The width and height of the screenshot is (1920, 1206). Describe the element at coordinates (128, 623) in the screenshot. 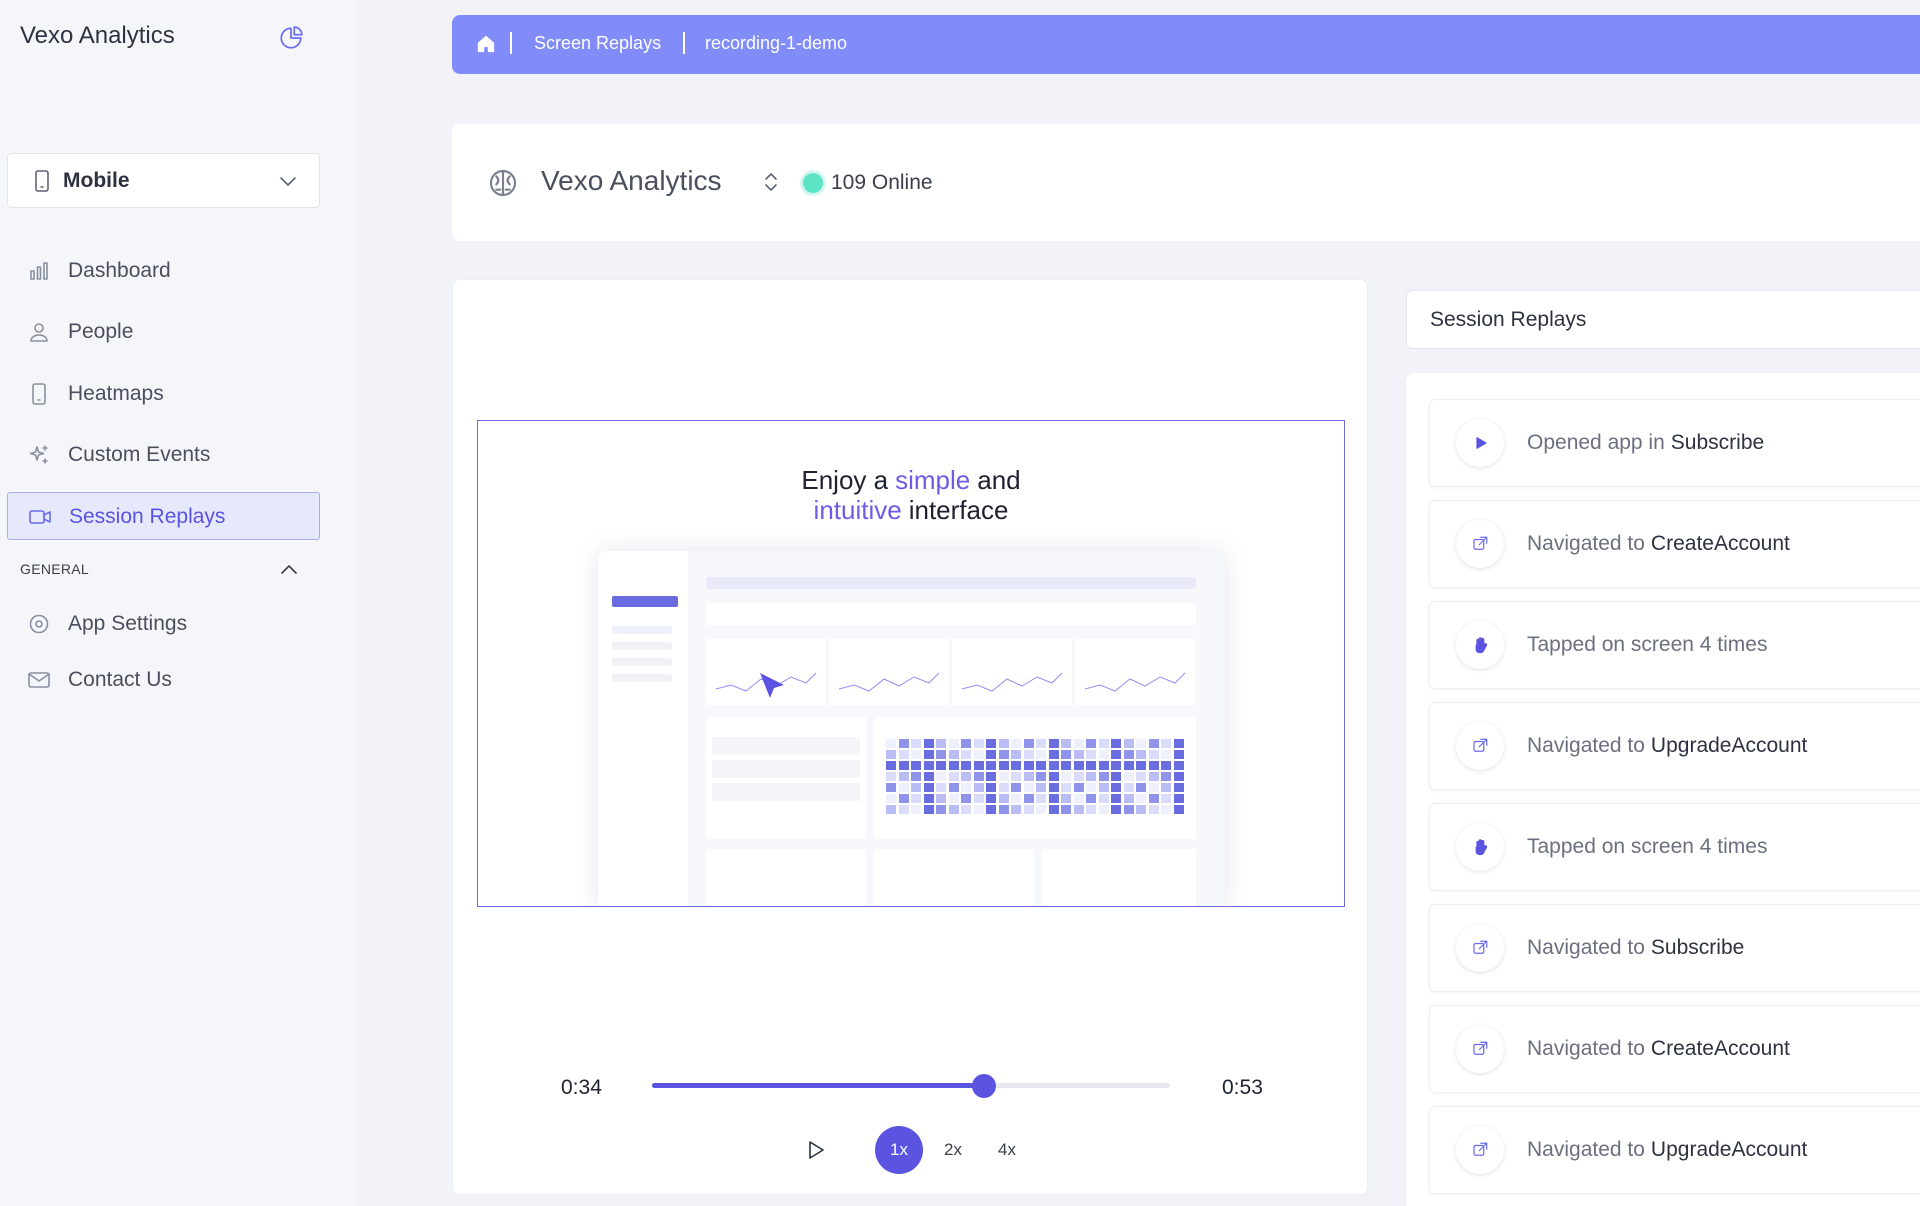

I see `nav-label: App Settings` at that location.